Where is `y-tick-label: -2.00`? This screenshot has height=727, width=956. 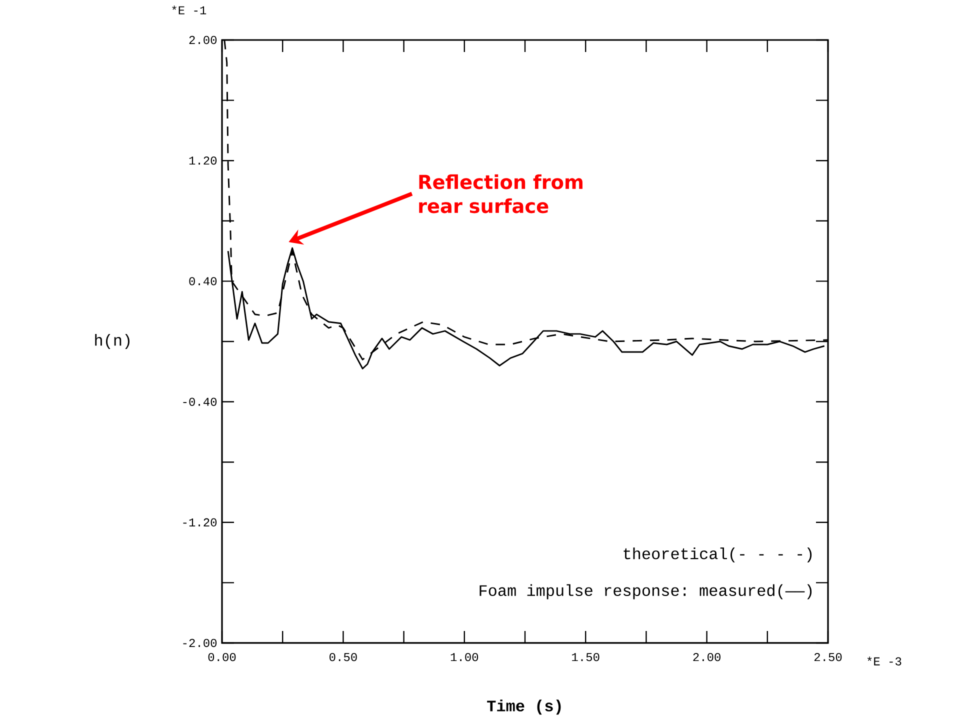 y-tick-label: -2.00 is located at coordinates (200, 643).